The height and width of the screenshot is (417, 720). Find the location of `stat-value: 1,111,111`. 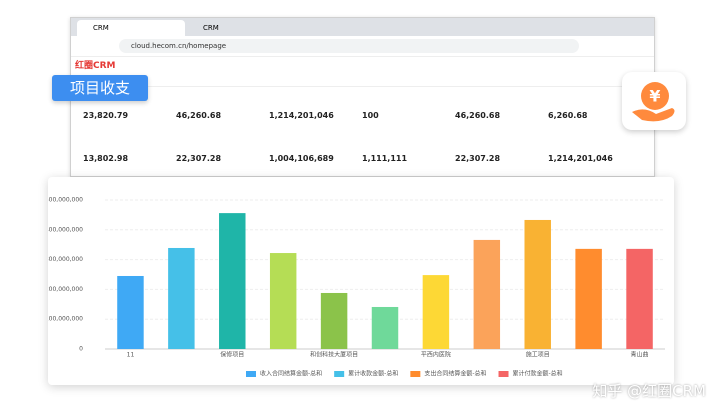

stat-value: 1,111,111 is located at coordinates (385, 158).